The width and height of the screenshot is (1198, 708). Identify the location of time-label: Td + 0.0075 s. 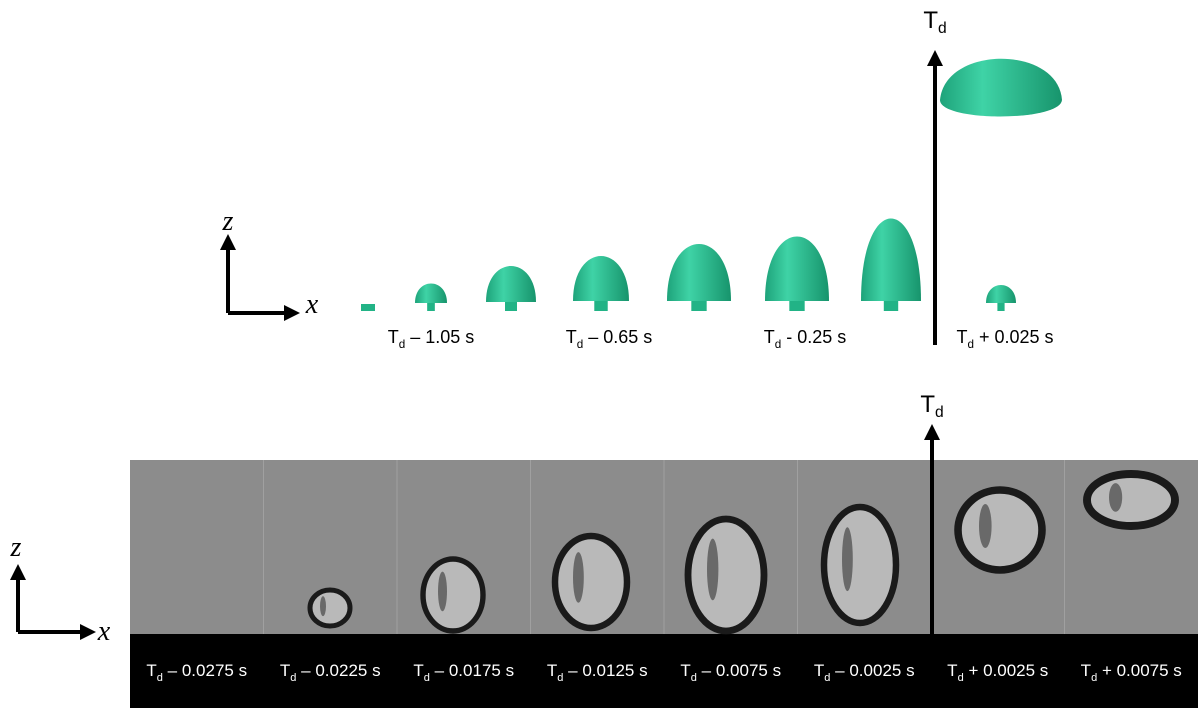
(1131, 672).